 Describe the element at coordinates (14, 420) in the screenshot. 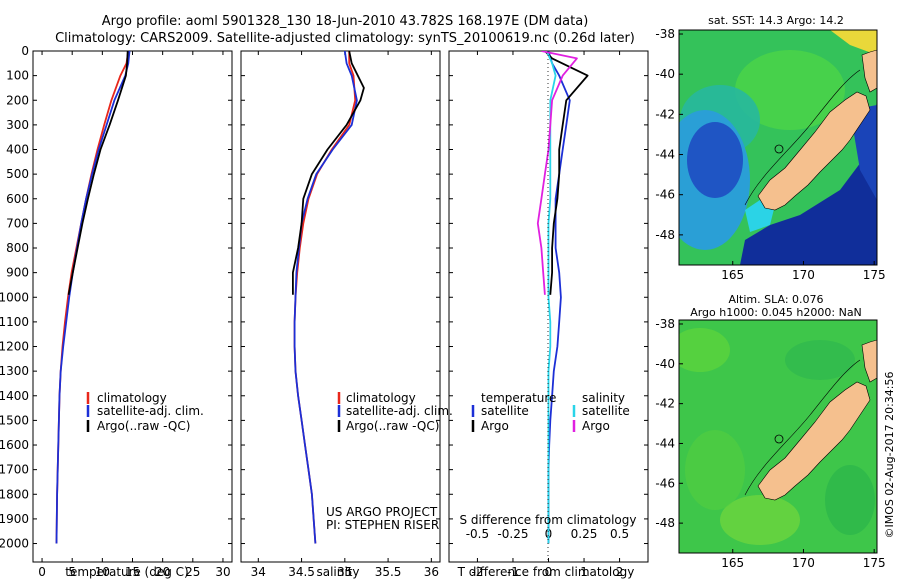

I see `y-tick-label: 1500` at that location.